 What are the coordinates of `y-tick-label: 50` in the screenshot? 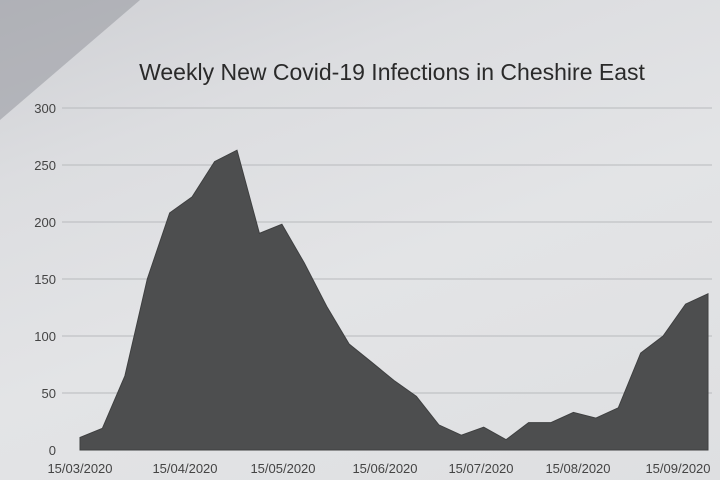 It's located at (49, 393).